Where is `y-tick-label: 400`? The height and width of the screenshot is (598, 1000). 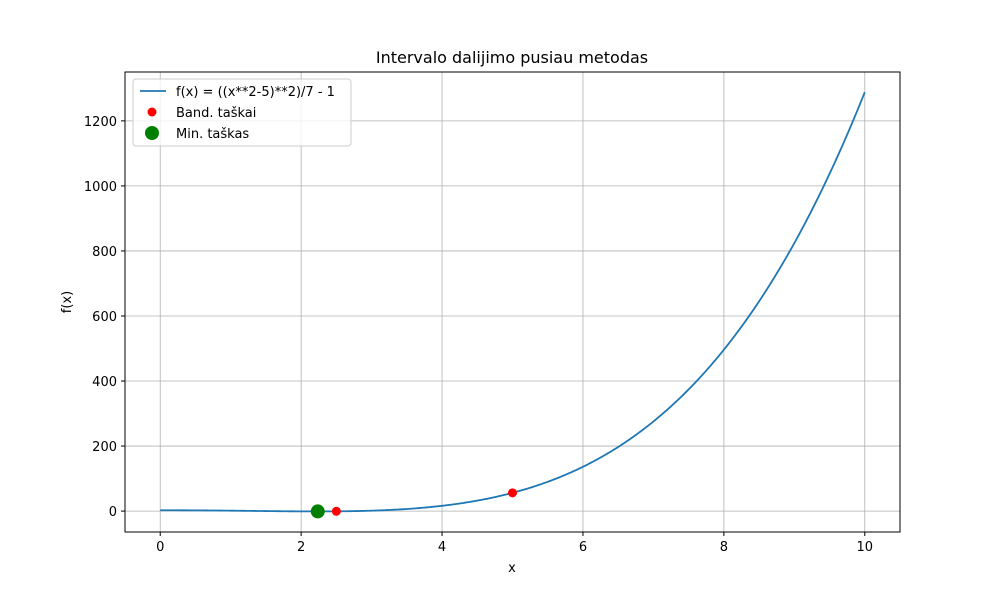
y-tick-label: 400 is located at coordinates (104, 382).